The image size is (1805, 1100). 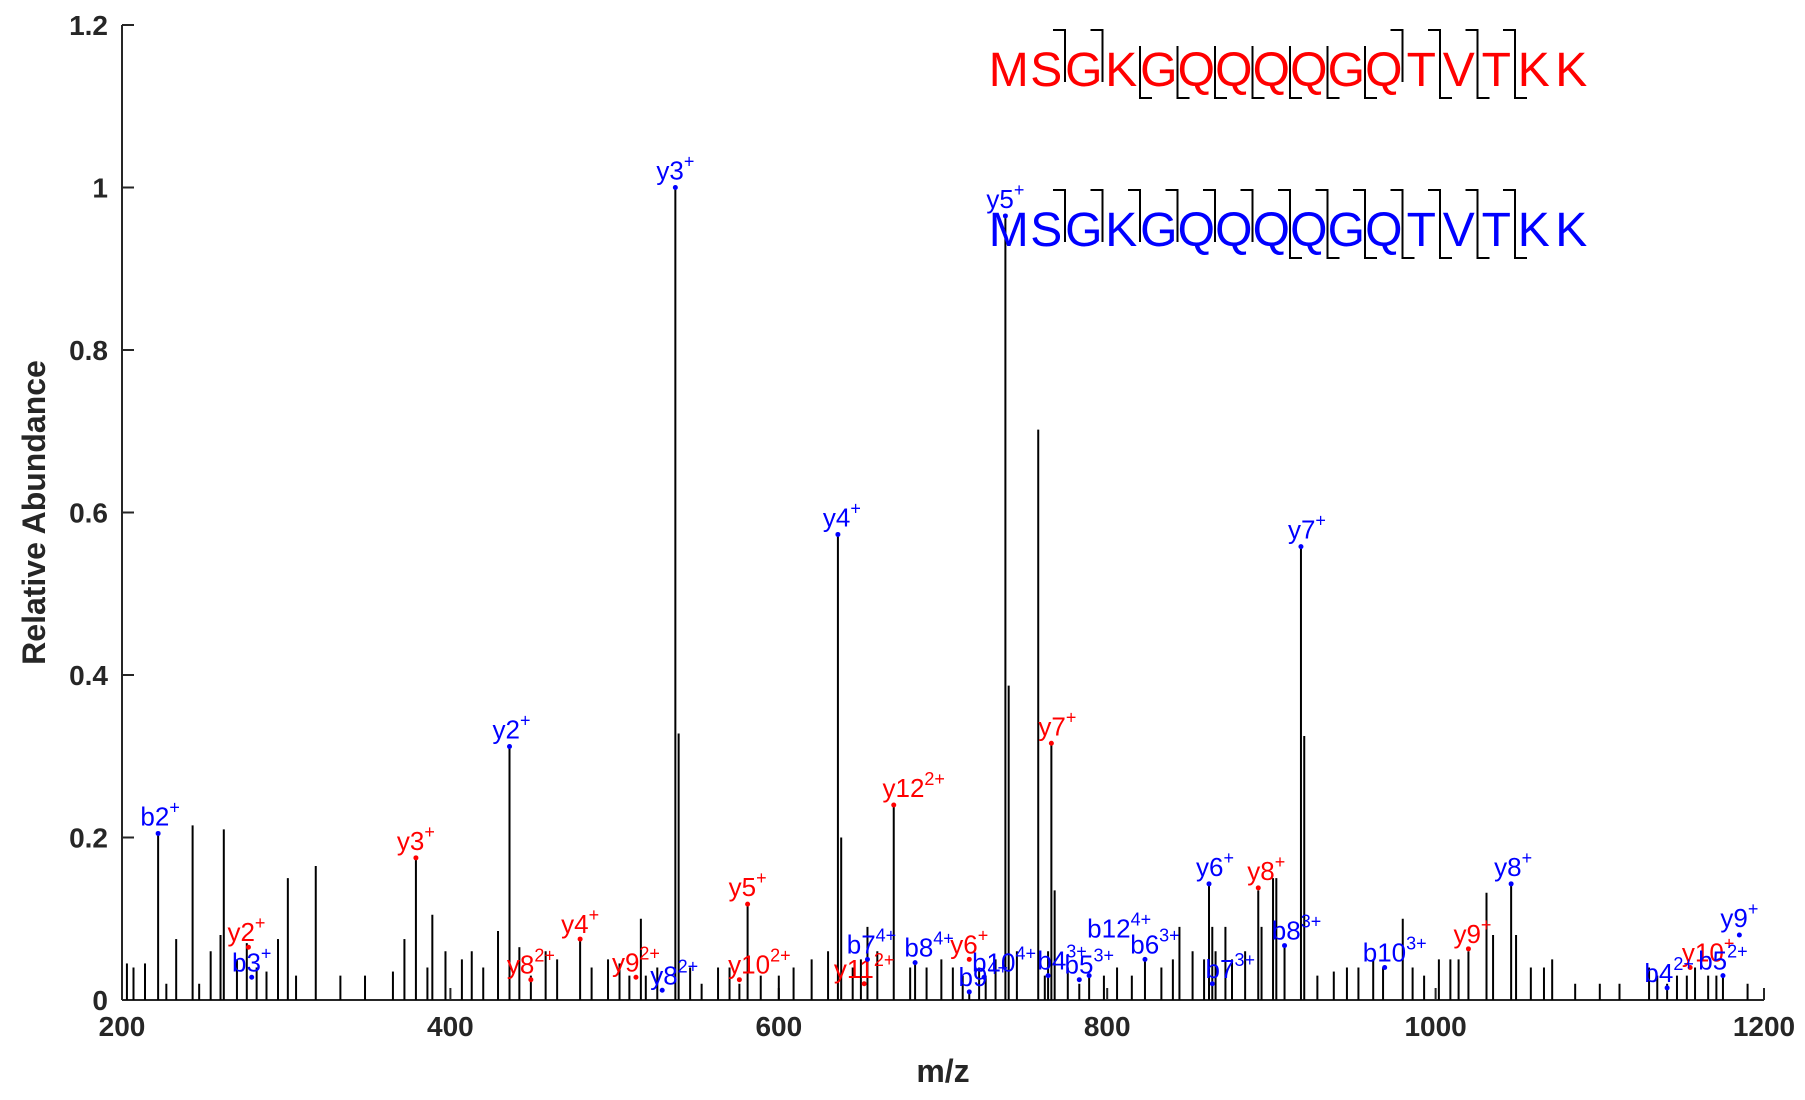 What do you see at coordinates (100, 188) in the screenshot?
I see `y-tick-label: 1` at bounding box center [100, 188].